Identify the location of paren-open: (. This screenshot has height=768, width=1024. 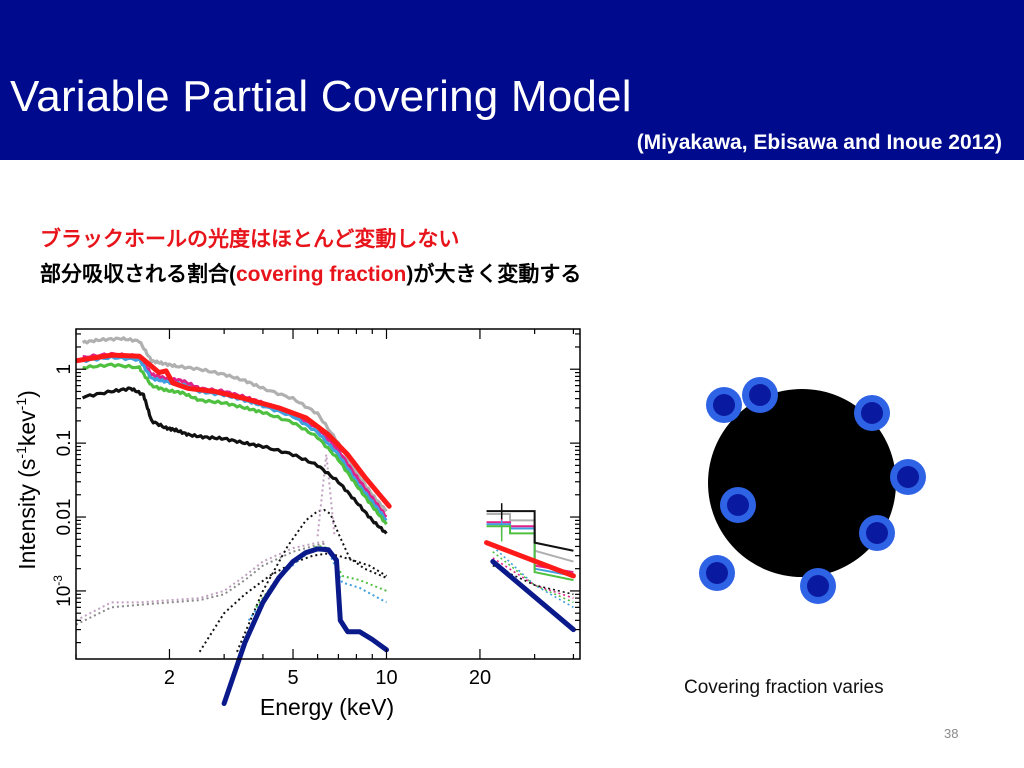
(232, 274).